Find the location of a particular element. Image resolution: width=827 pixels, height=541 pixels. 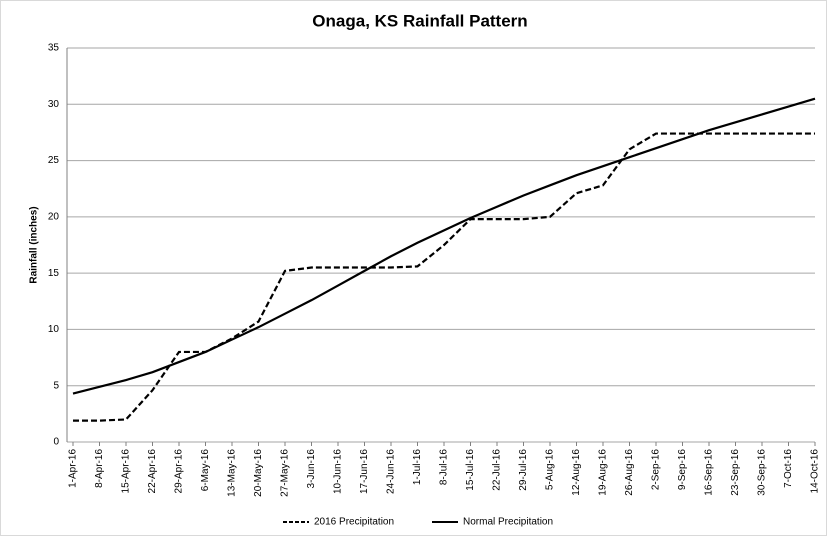

y-tick-label: 30 is located at coordinates (54, 104).